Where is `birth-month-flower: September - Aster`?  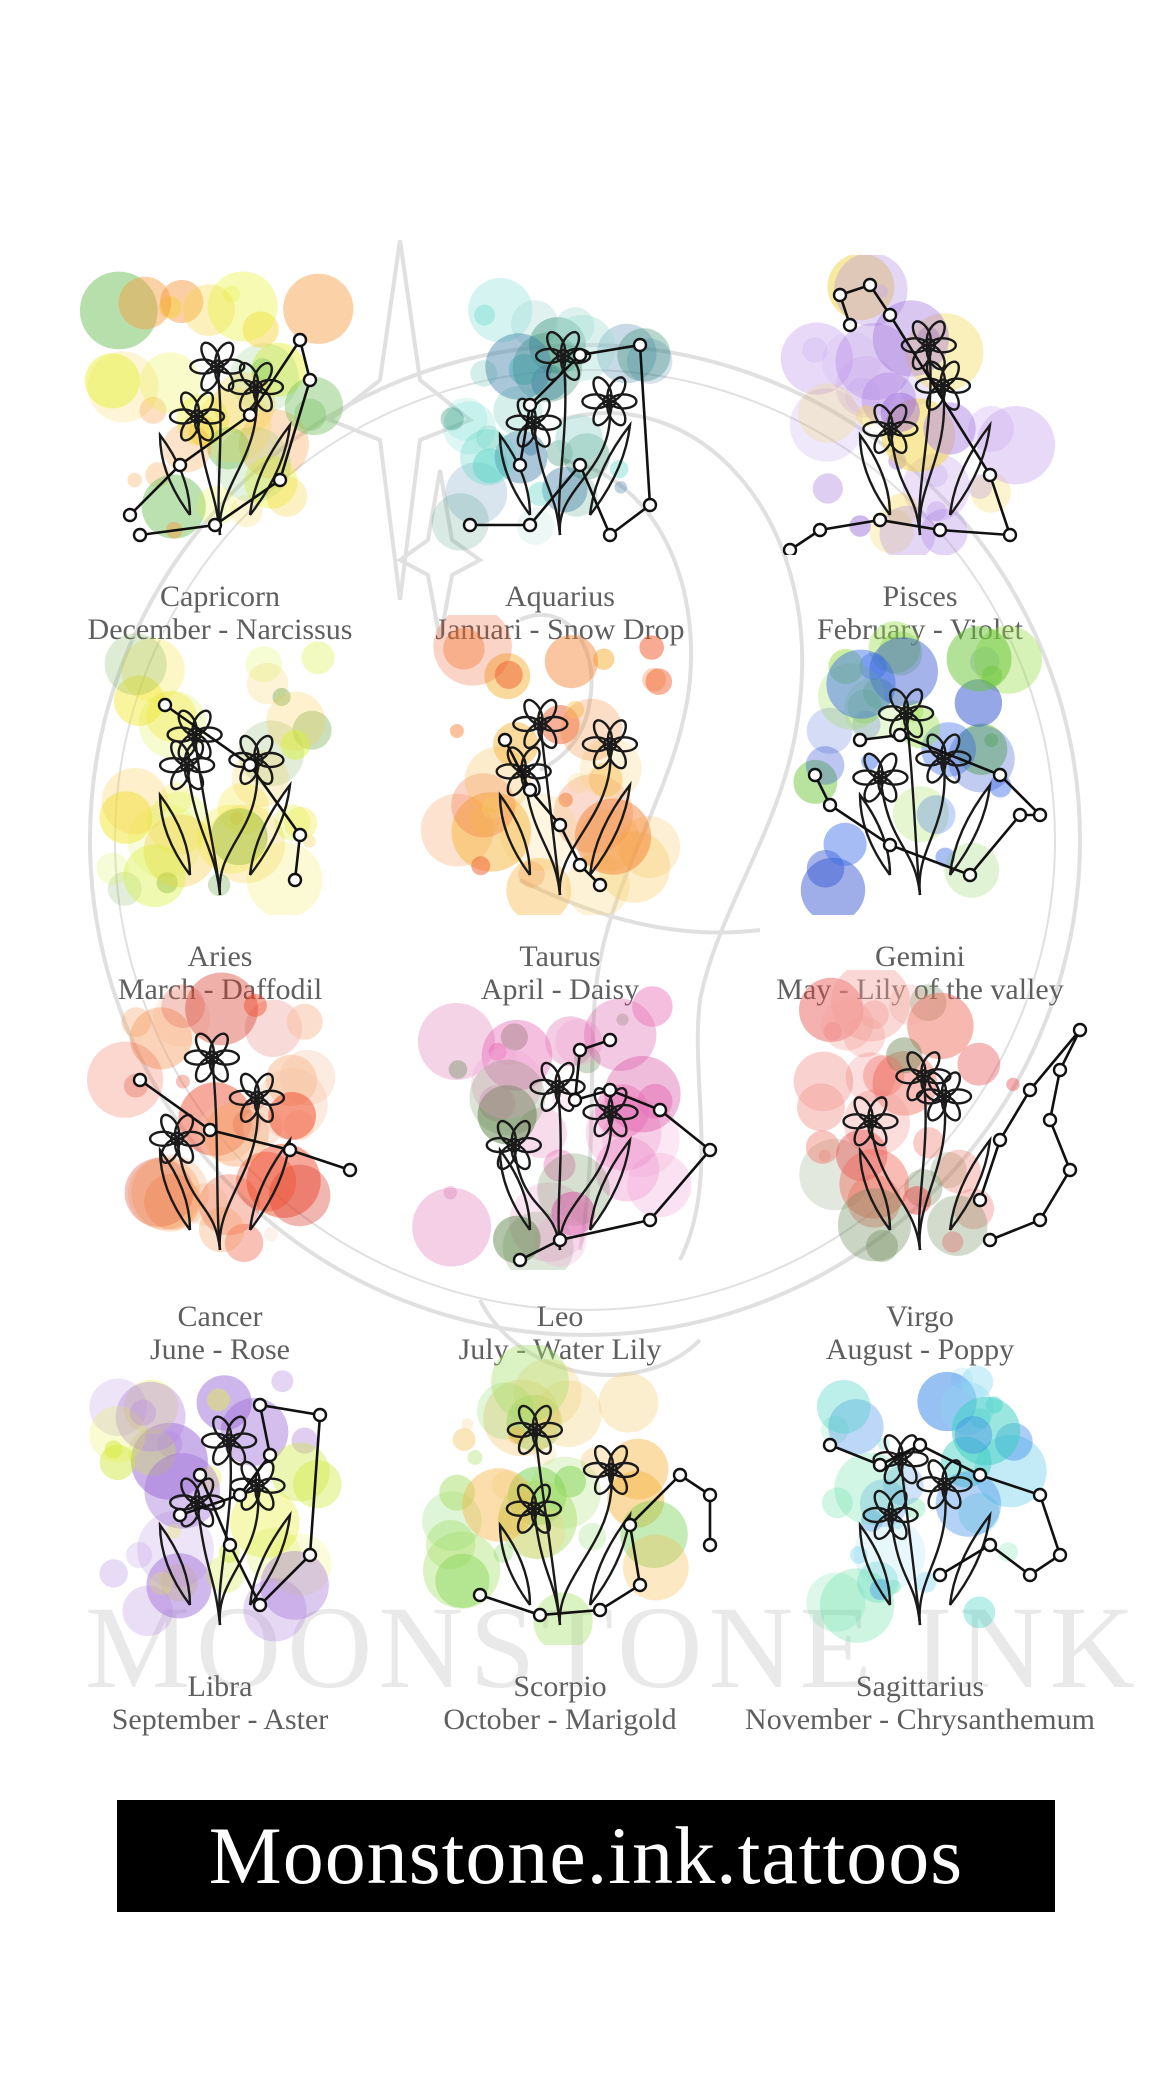 birth-month-flower: September - Aster is located at coordinates (220, 1719).